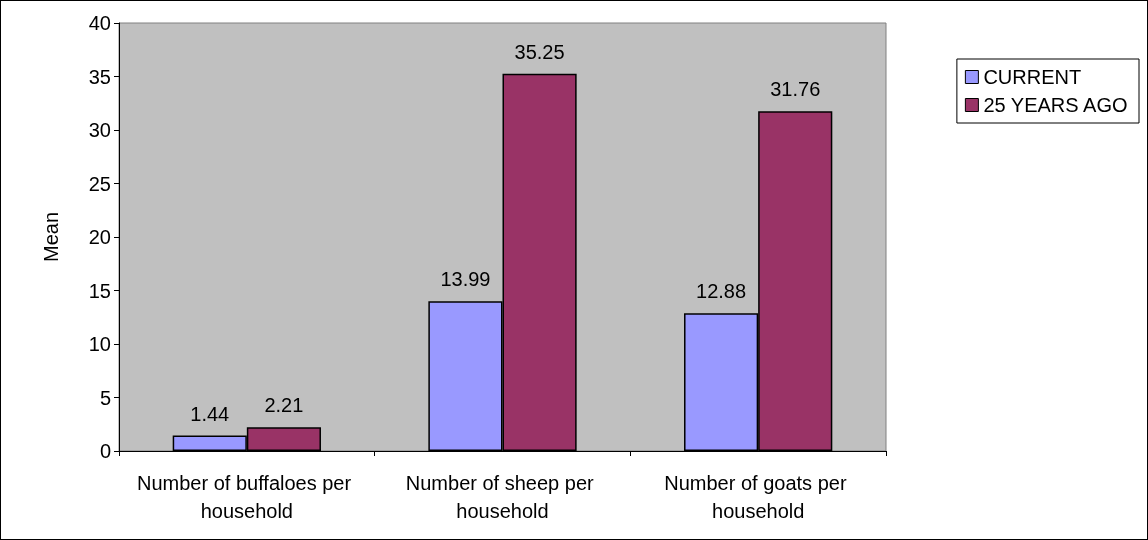 Image resolution: width=1148 pixels, height=540 pixels. What do you see at coordinates (758, 497) in the screenshot?
I see `x-tick-label: Number of goats per household` at bounding box center [758, 497].